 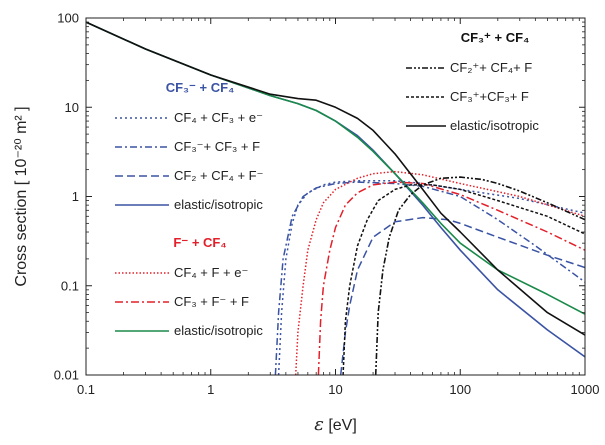 I want to click on series-line-3-cf-cf-cf-cf-f-, so click(x=462, y=295).